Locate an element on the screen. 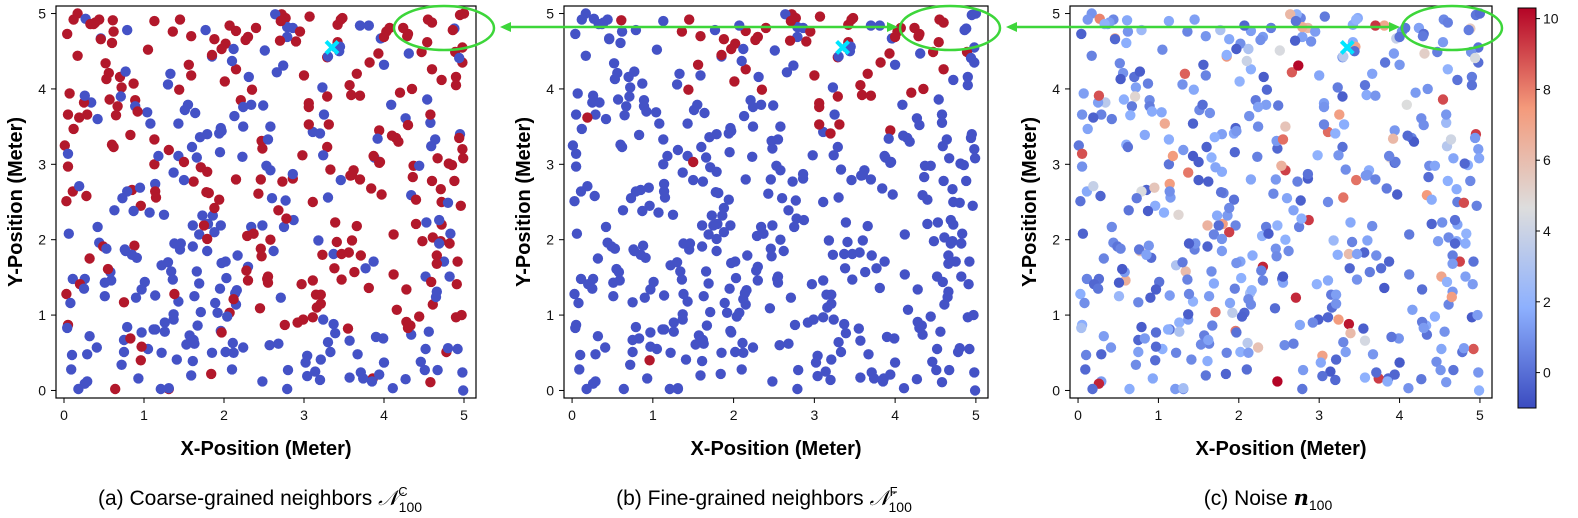 This screenshot has width=1578, height=518. x-tick-label: 3 is located at coordinates (814, 415).